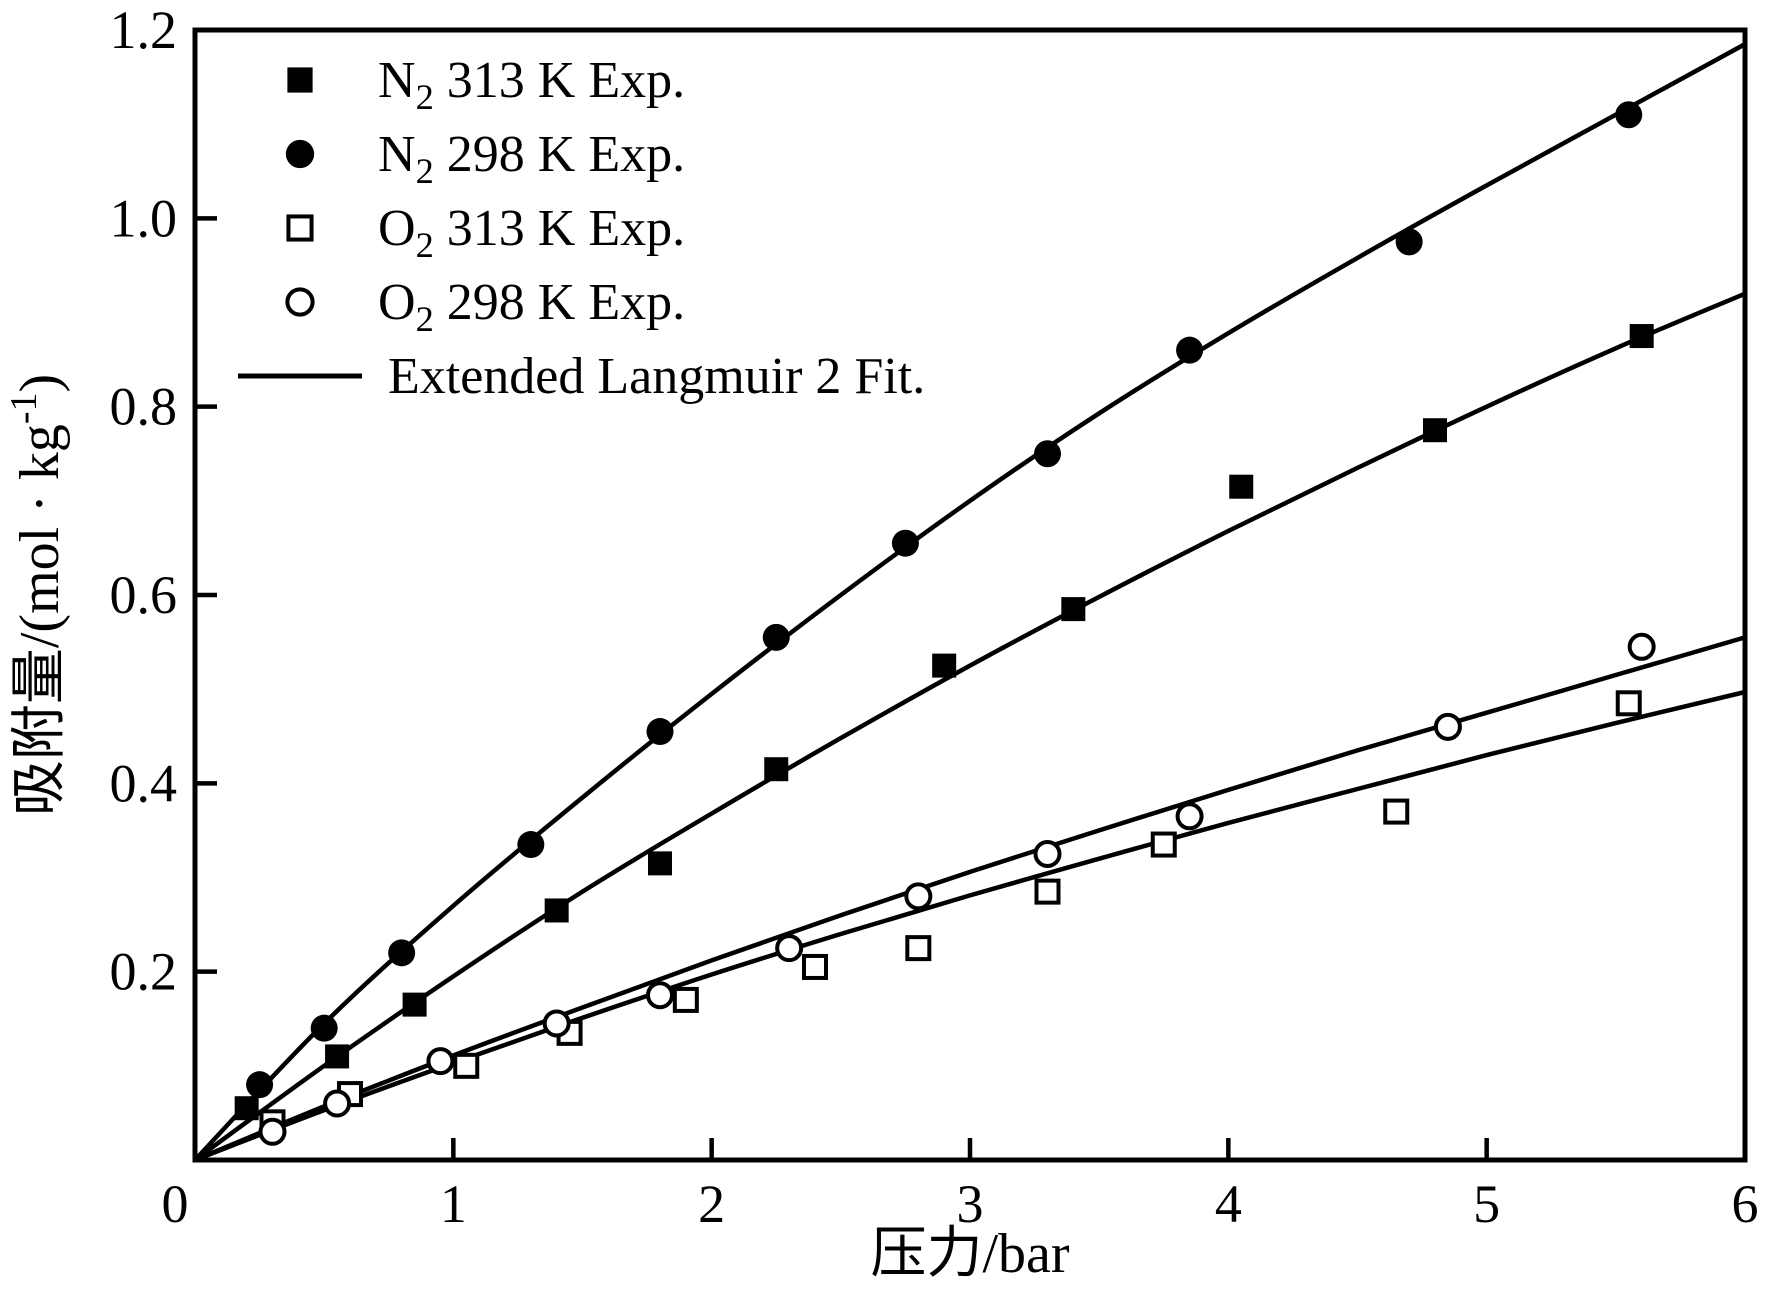  I want to click on y-tick-label: 0.8, so click(144, 407).